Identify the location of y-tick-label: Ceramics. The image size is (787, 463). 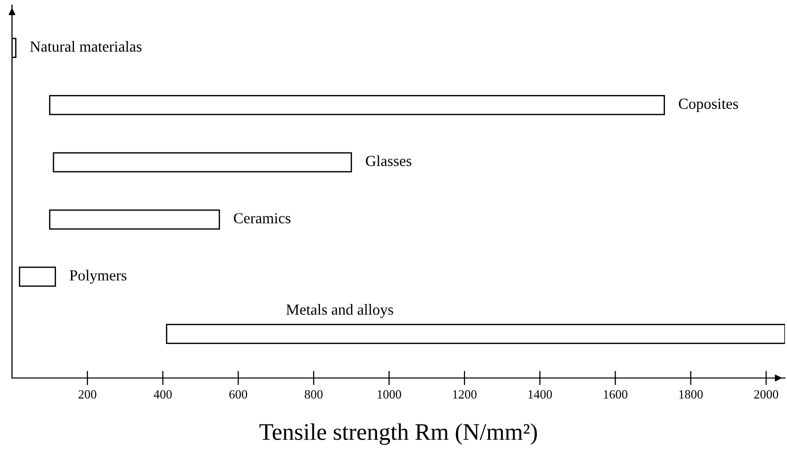
(262, 218).